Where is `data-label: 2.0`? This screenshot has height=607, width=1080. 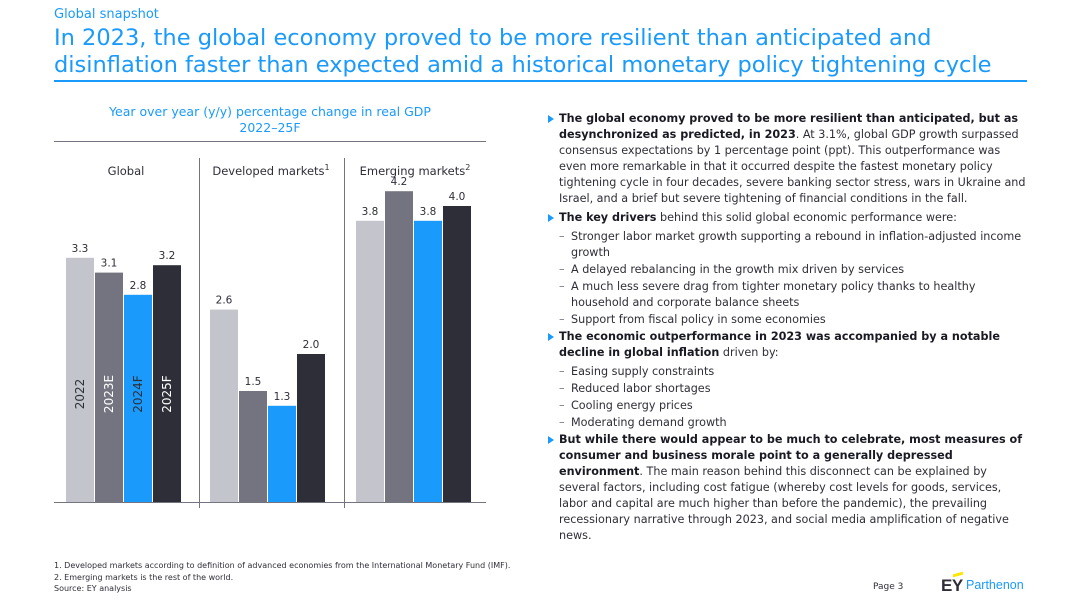
data-label: 2.0 is located at coordinates (311, 345).